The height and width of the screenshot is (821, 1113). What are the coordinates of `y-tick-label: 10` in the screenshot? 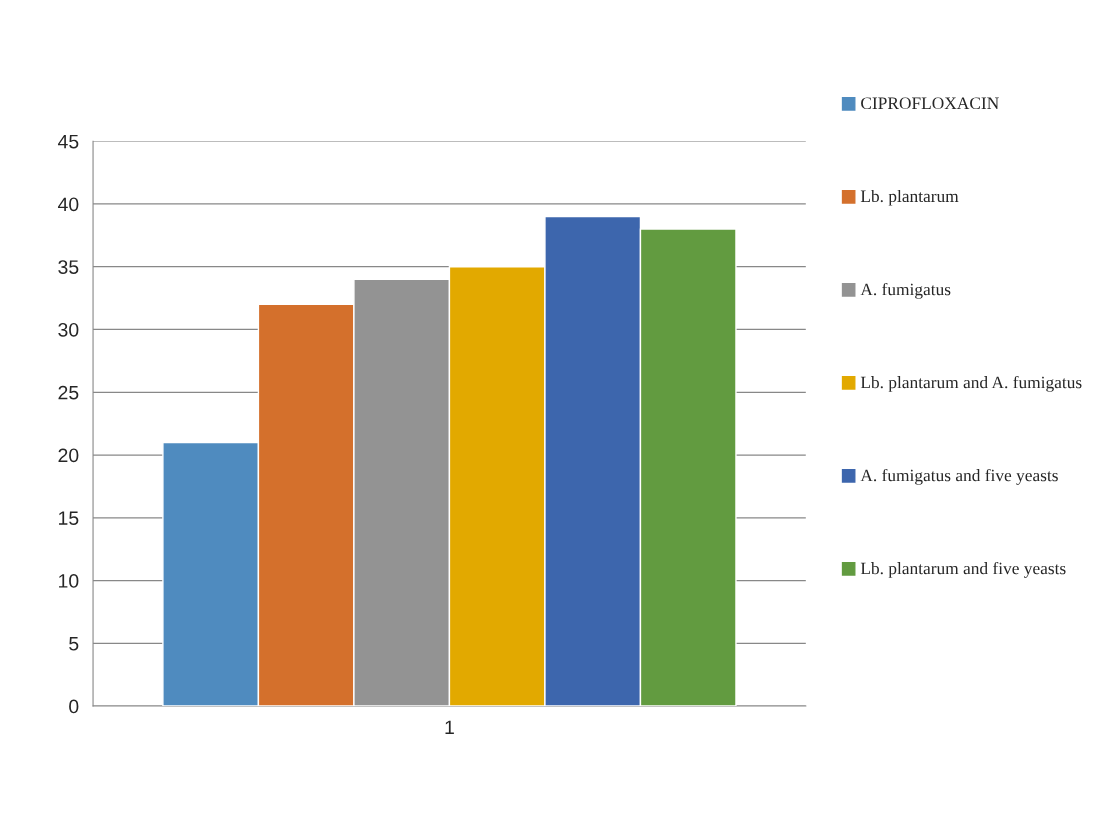 It's located at (69, 581).